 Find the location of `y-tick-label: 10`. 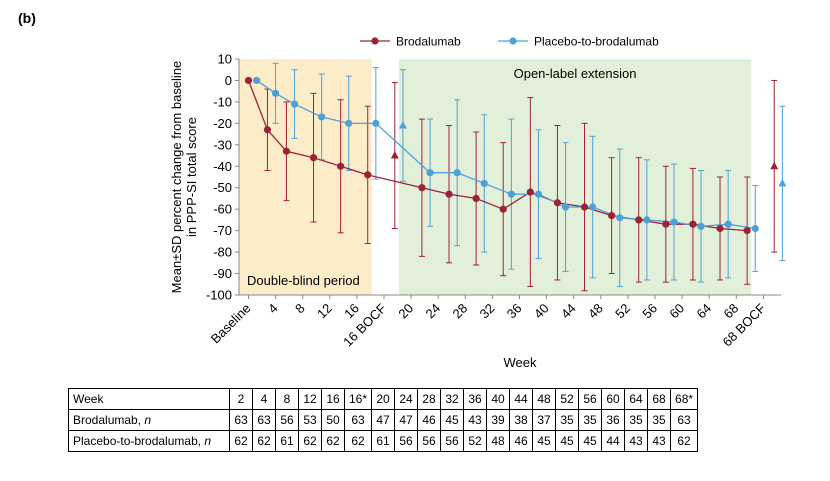

y-tick-label: 10 is located at coordinates (225, 59).